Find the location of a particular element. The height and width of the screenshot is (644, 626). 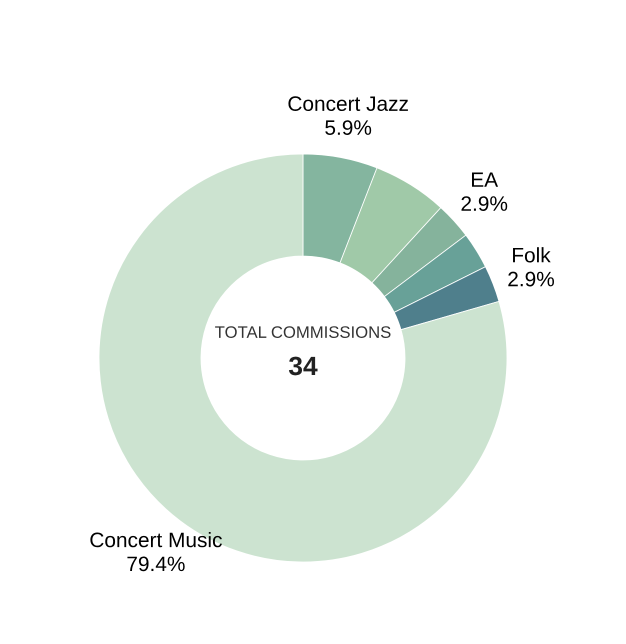

slice-label: Concert Music is located at coordinates (156, 540).